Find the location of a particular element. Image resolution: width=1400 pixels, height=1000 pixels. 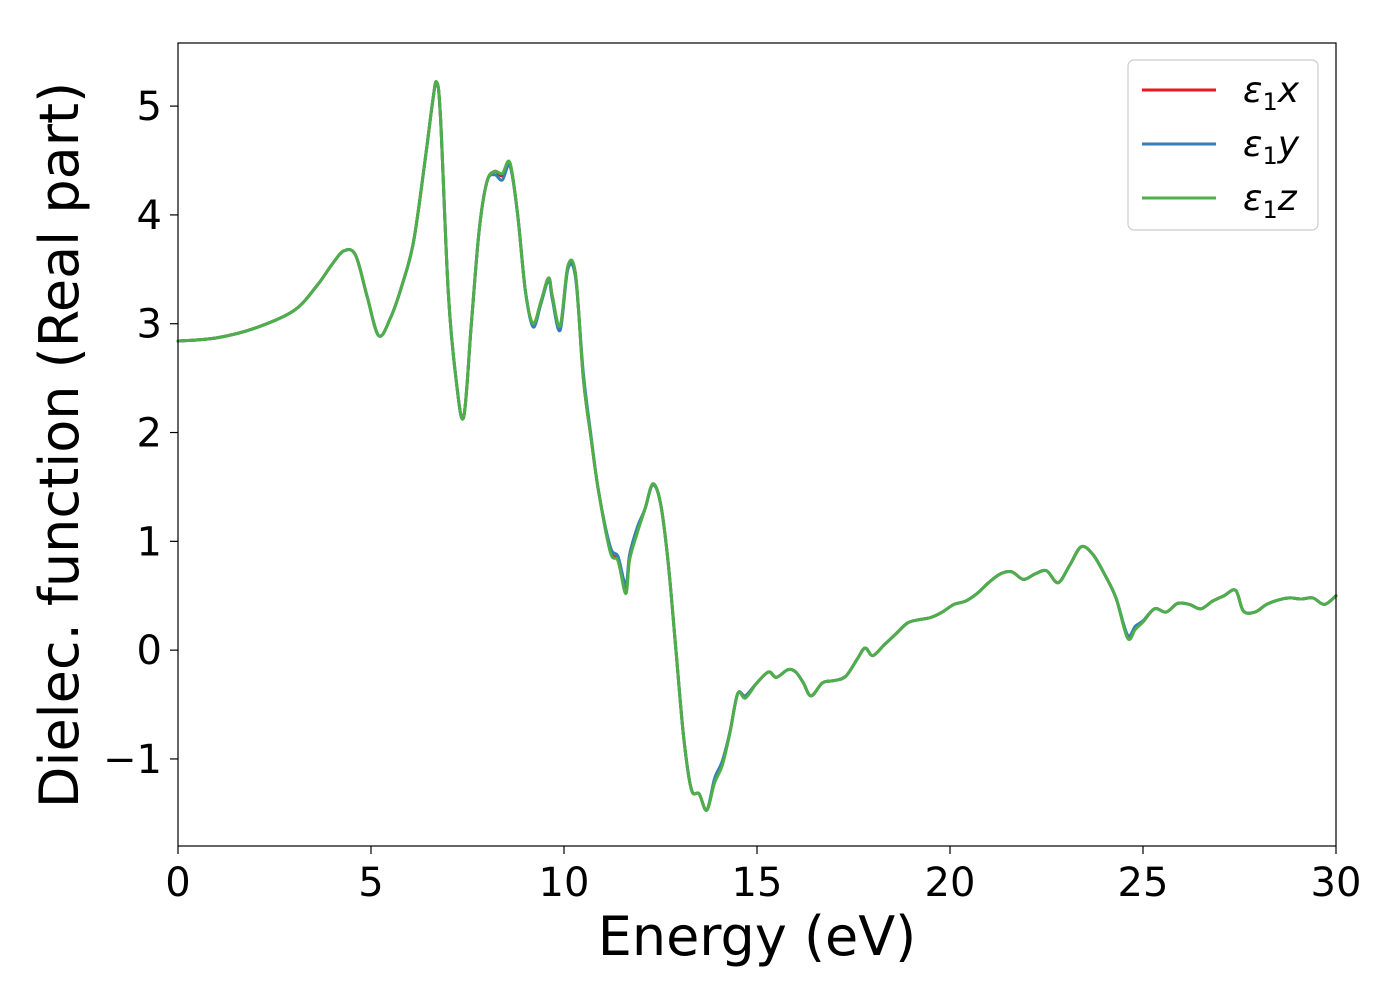

y-tick-label: 2 is located at coordinates (149, 434).